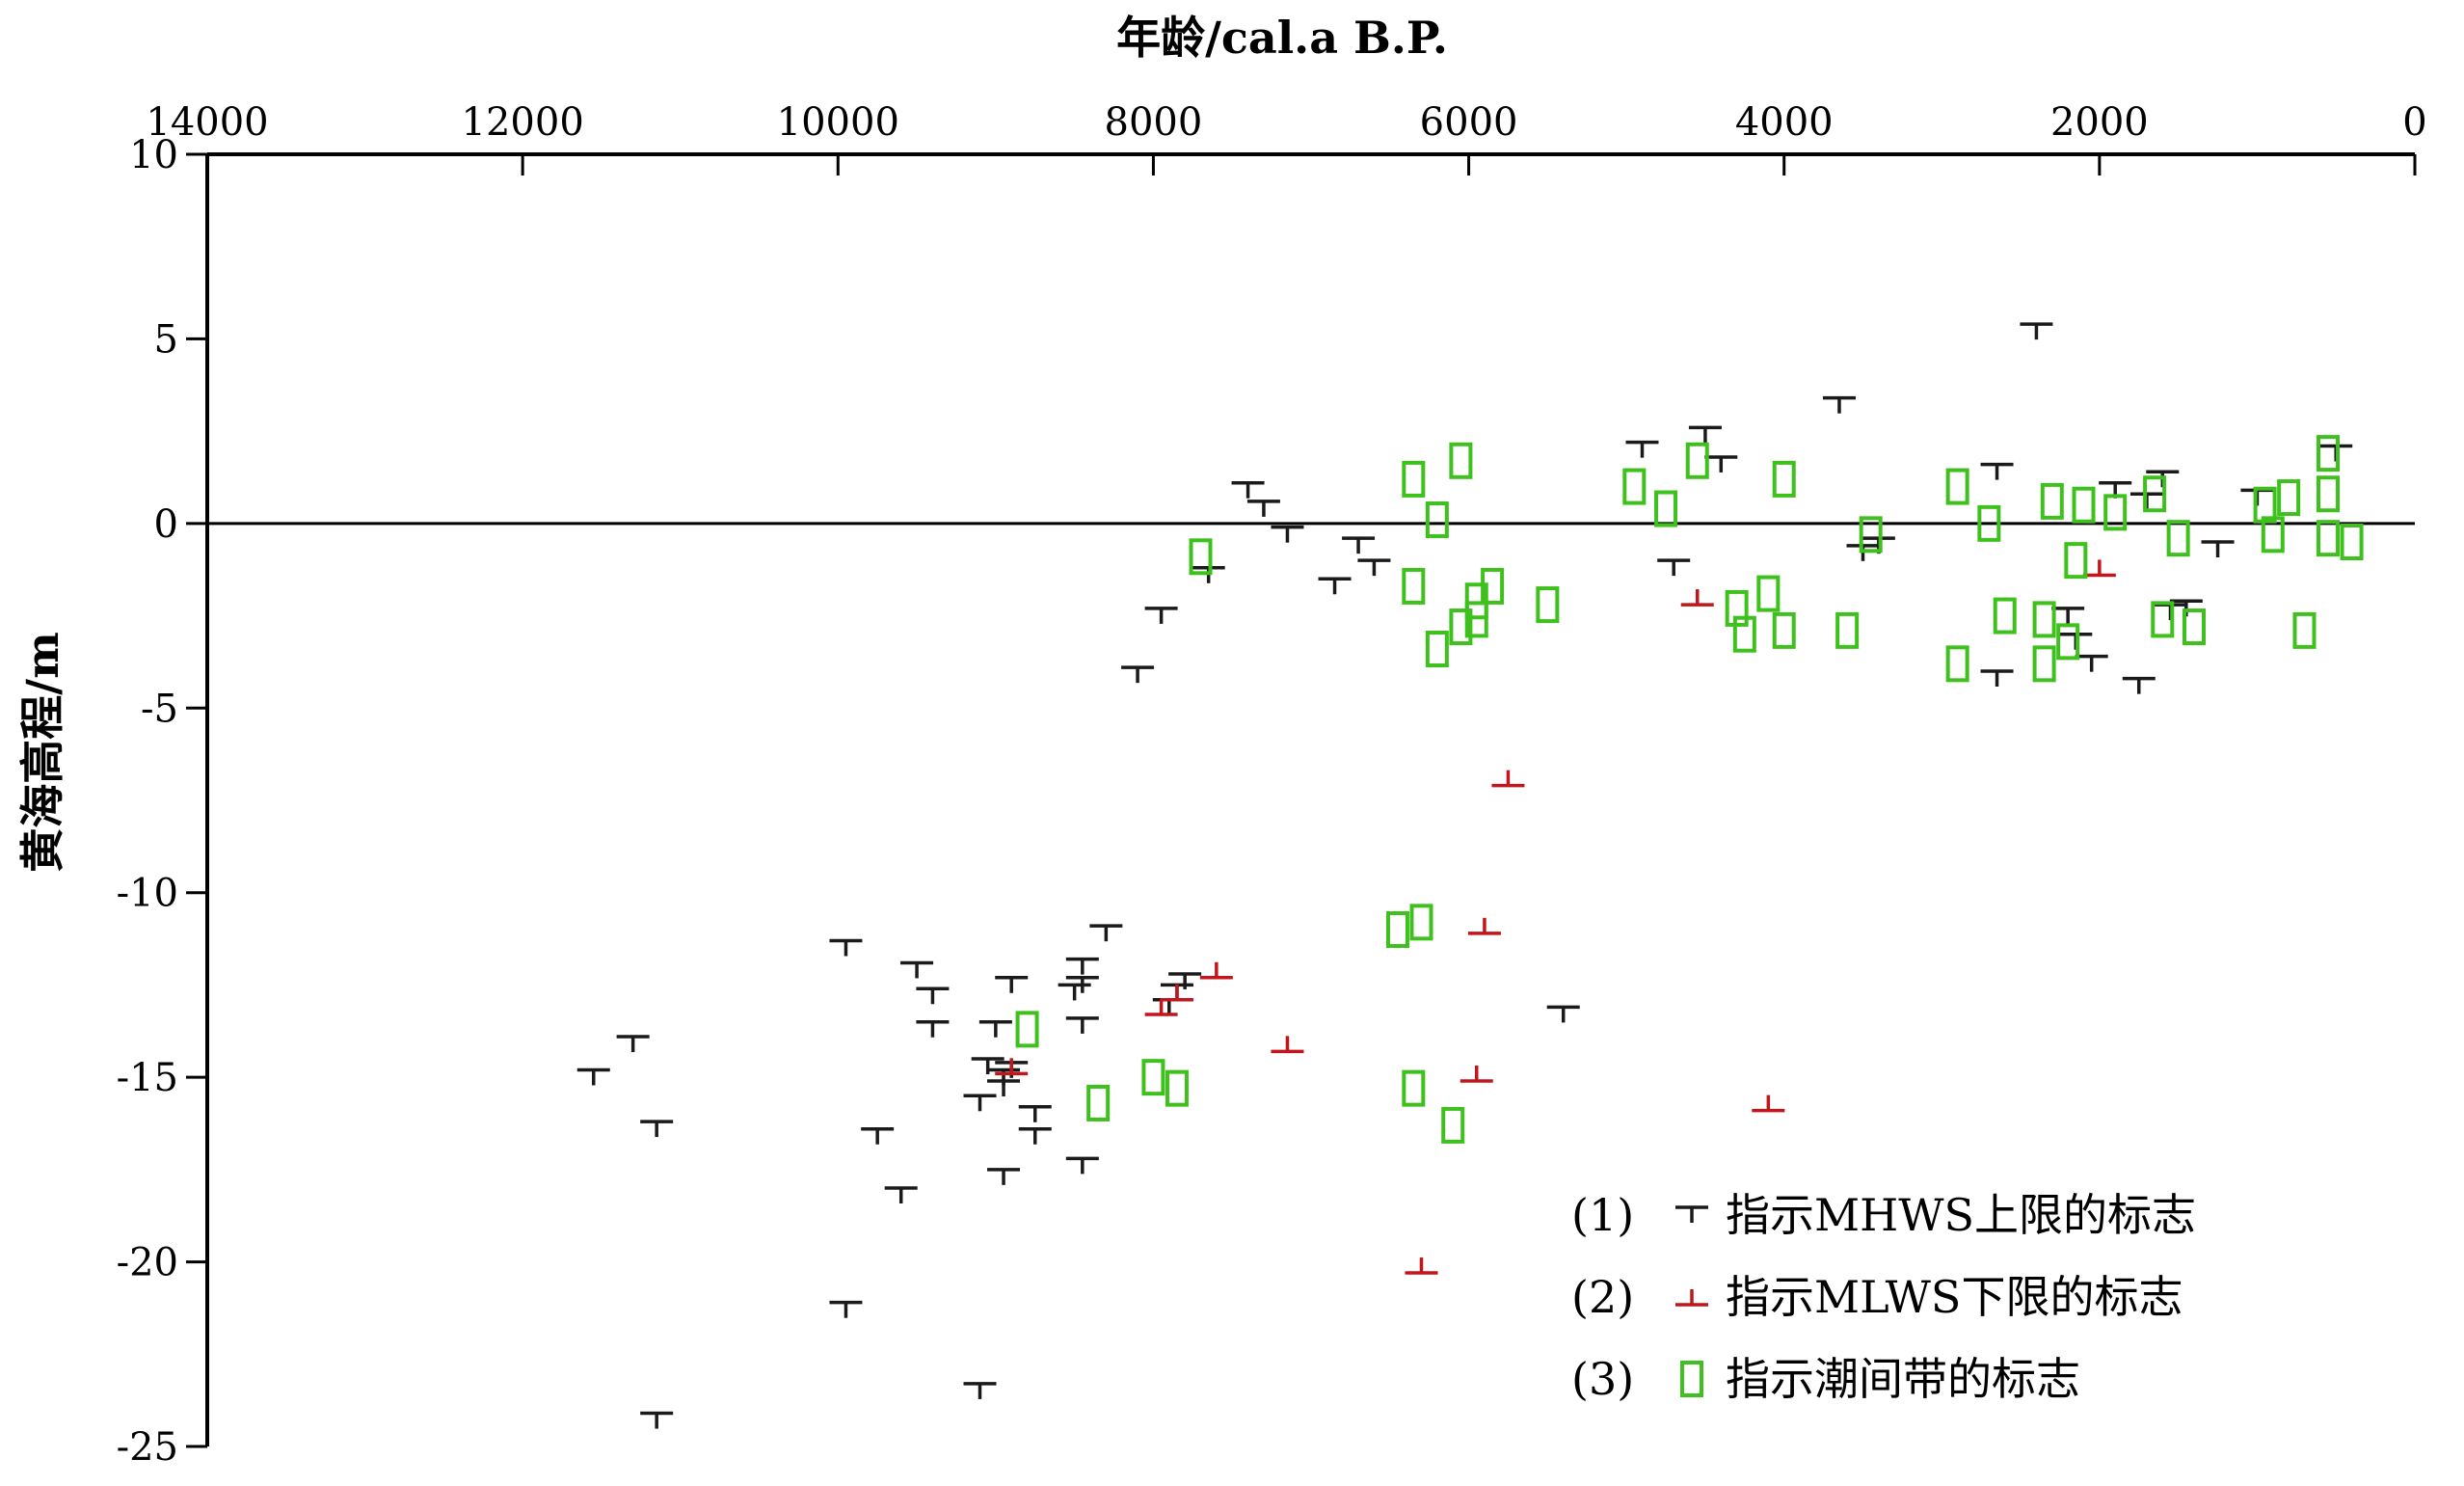 The height and width of the screenshot is (1486, 2464). What do you see at coordinates (1903, 1379) in the screenshot?
I see `legend-label: 指示潮间带的标志` at bounding box center [1903, 1379].